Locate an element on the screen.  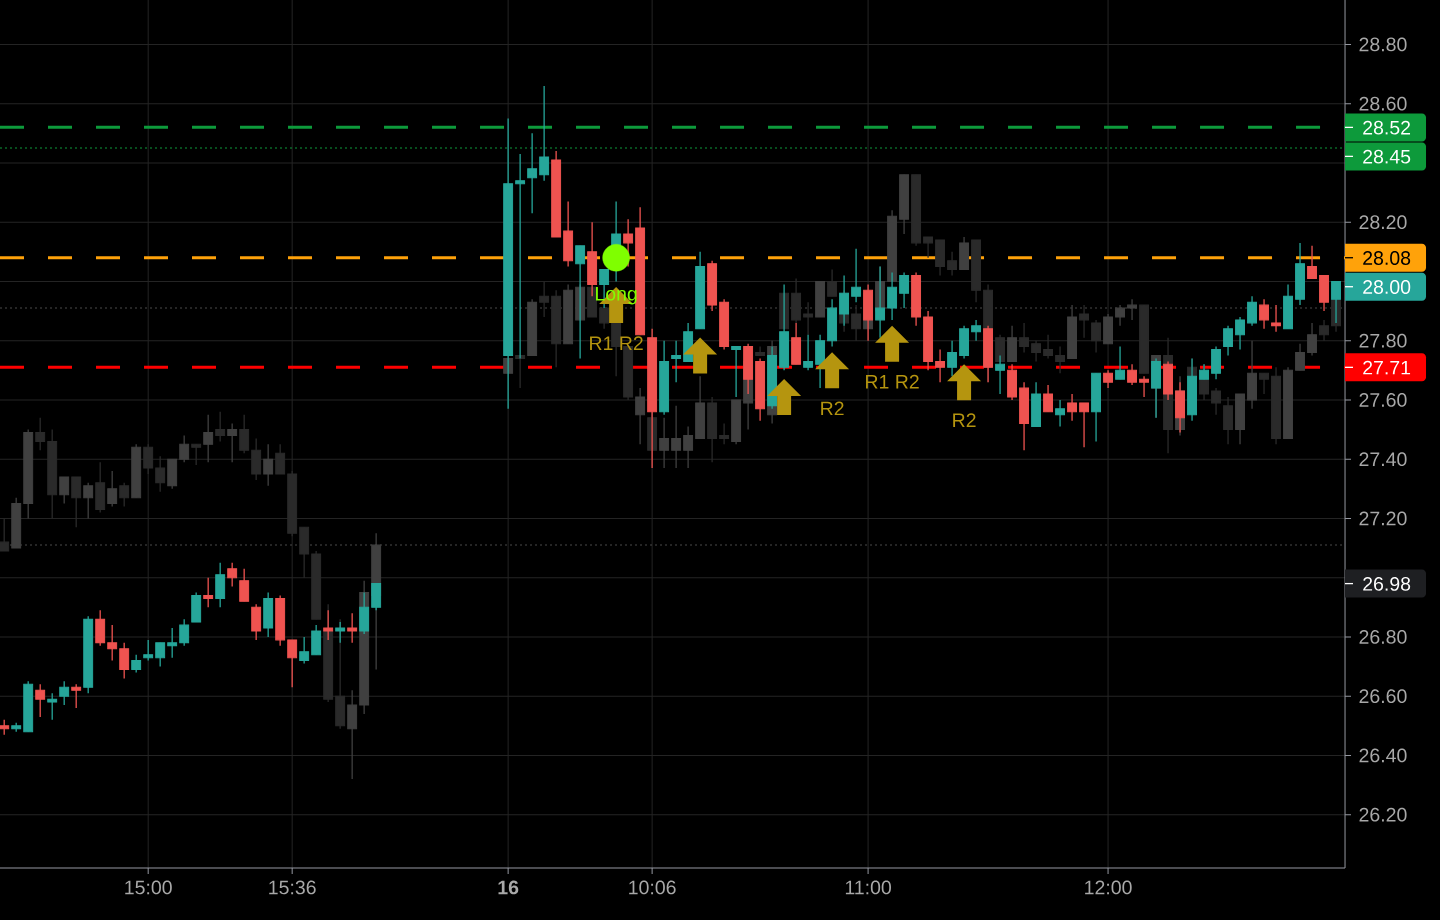
x-tick-label: 11:00 is located at coordinates (868, 887).